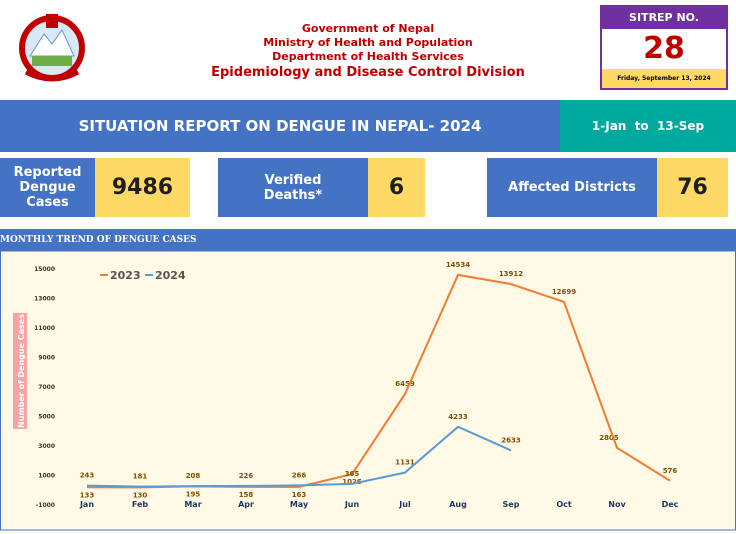 The width and height of the screenshot is (736, 534). I want to click on data-label: 163, so click(299, 495).